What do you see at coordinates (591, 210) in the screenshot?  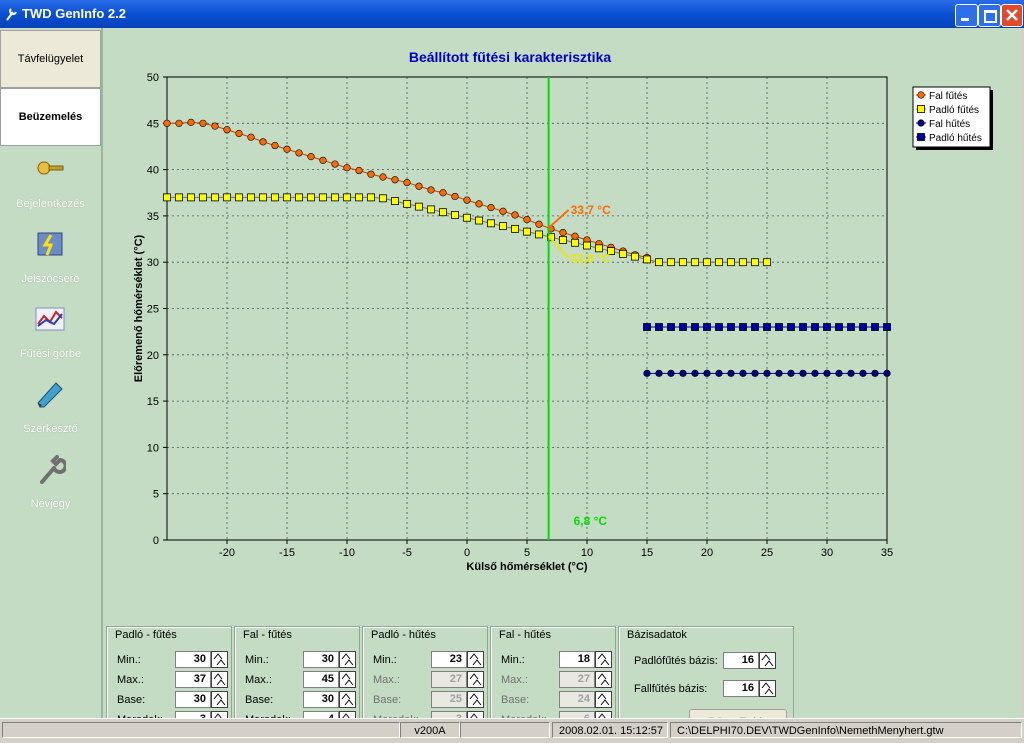 I see `annotation-label: 33,7 °C` at bounding box center [591, 210].